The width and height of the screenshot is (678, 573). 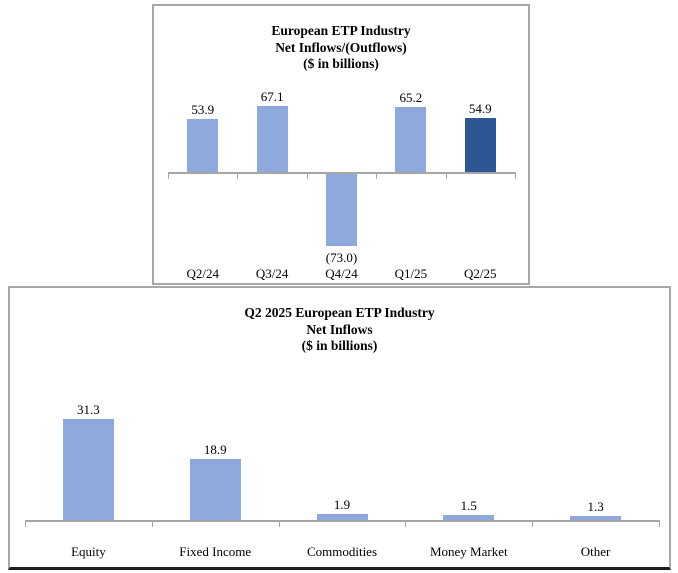 I want to click on chart-title-line-1: European ETP Industry, so click(x=341, y=30).